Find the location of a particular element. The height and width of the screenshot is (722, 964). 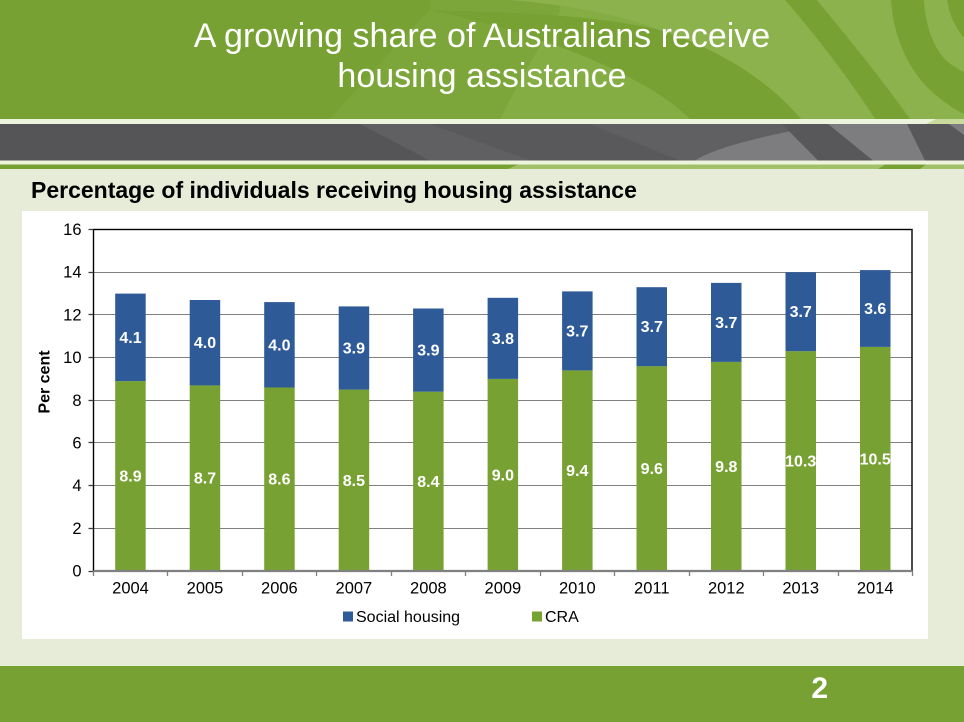

svg-text: Social housing is located at coordinates (408, 617).